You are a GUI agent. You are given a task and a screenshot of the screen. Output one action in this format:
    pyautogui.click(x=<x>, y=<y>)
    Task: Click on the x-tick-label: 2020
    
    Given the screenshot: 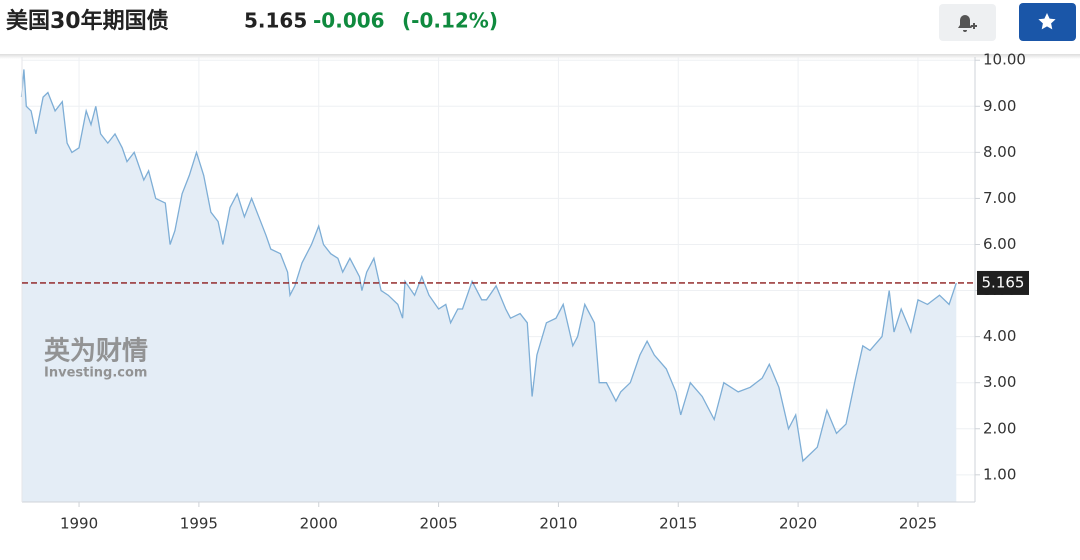 What is the action you would take?
    pyautogui.click(x=798, y=524)
    